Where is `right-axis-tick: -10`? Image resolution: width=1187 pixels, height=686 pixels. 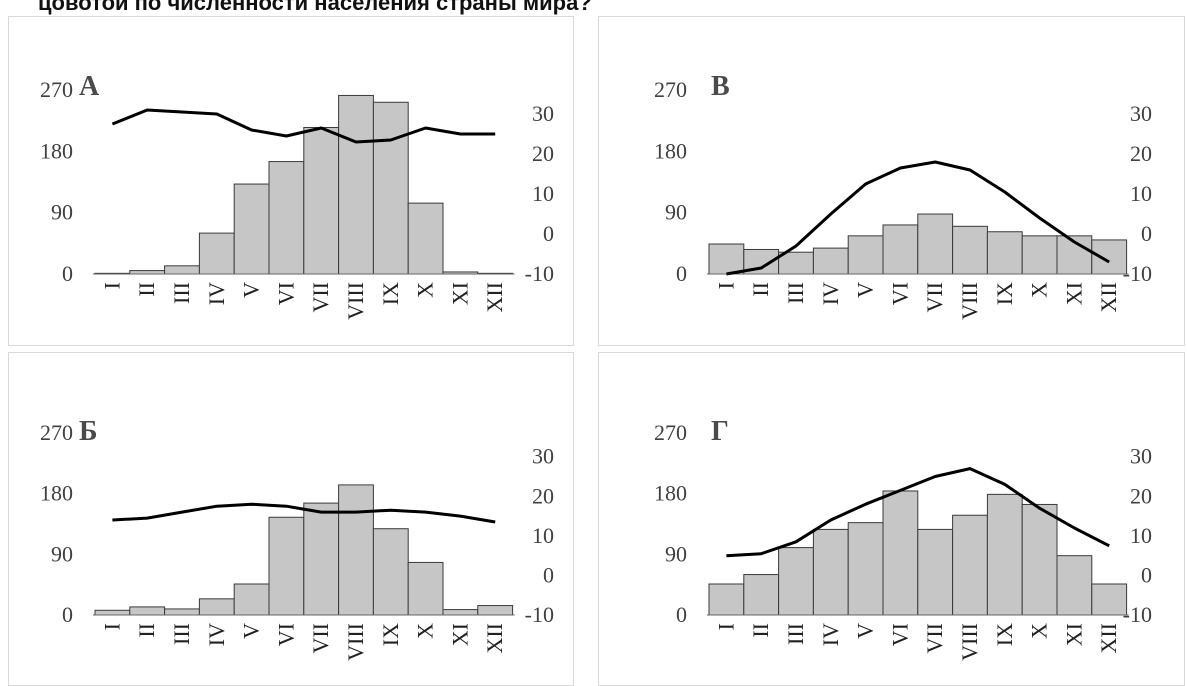 right-axis-tick: -10 is located at coordinates (539, 614).